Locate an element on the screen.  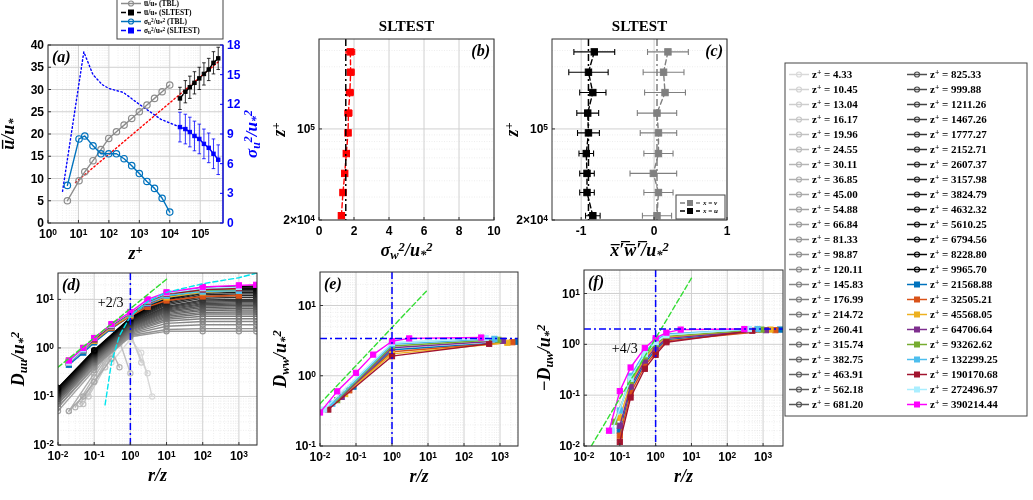
y2-tick-label: 18 is located at coordinates (234, 45).